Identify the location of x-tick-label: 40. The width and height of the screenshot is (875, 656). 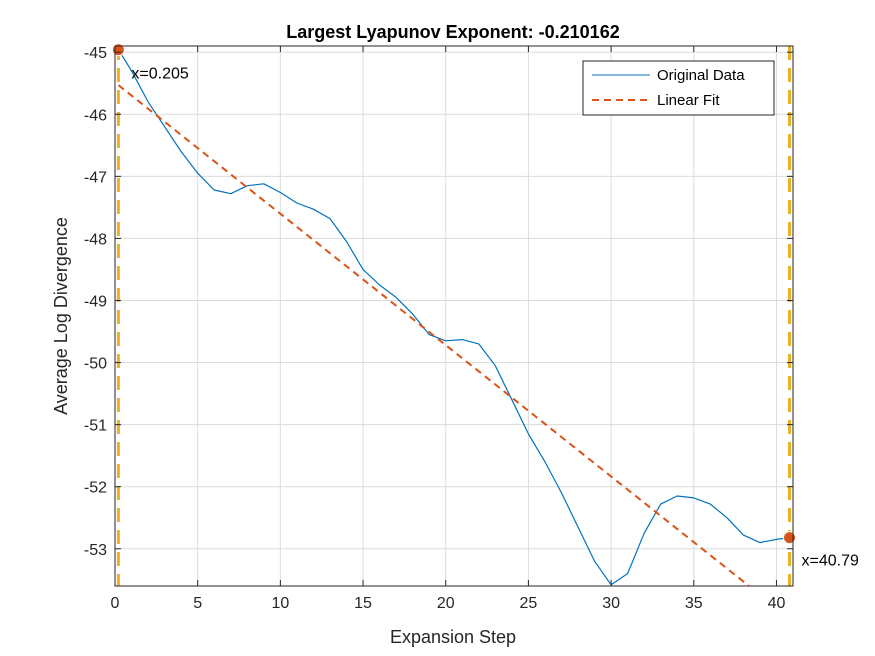
(777, 603).